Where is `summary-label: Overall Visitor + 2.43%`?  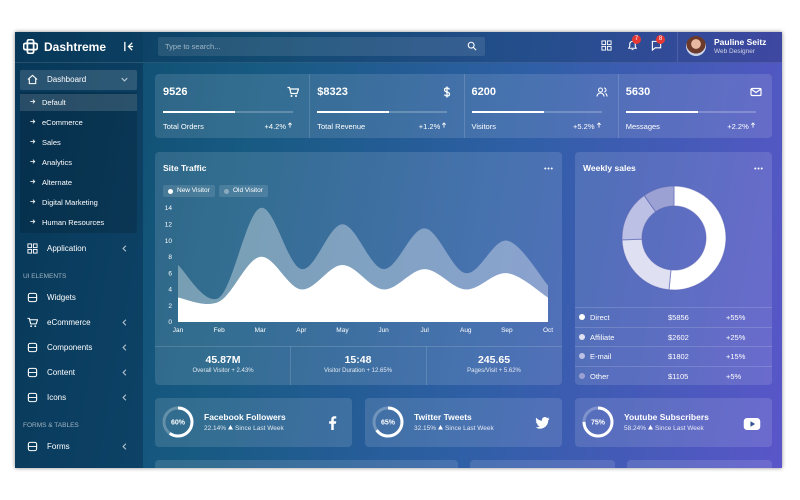
summary-label: Overall Visitor + 2.43% is located at coordinates (223, 371).